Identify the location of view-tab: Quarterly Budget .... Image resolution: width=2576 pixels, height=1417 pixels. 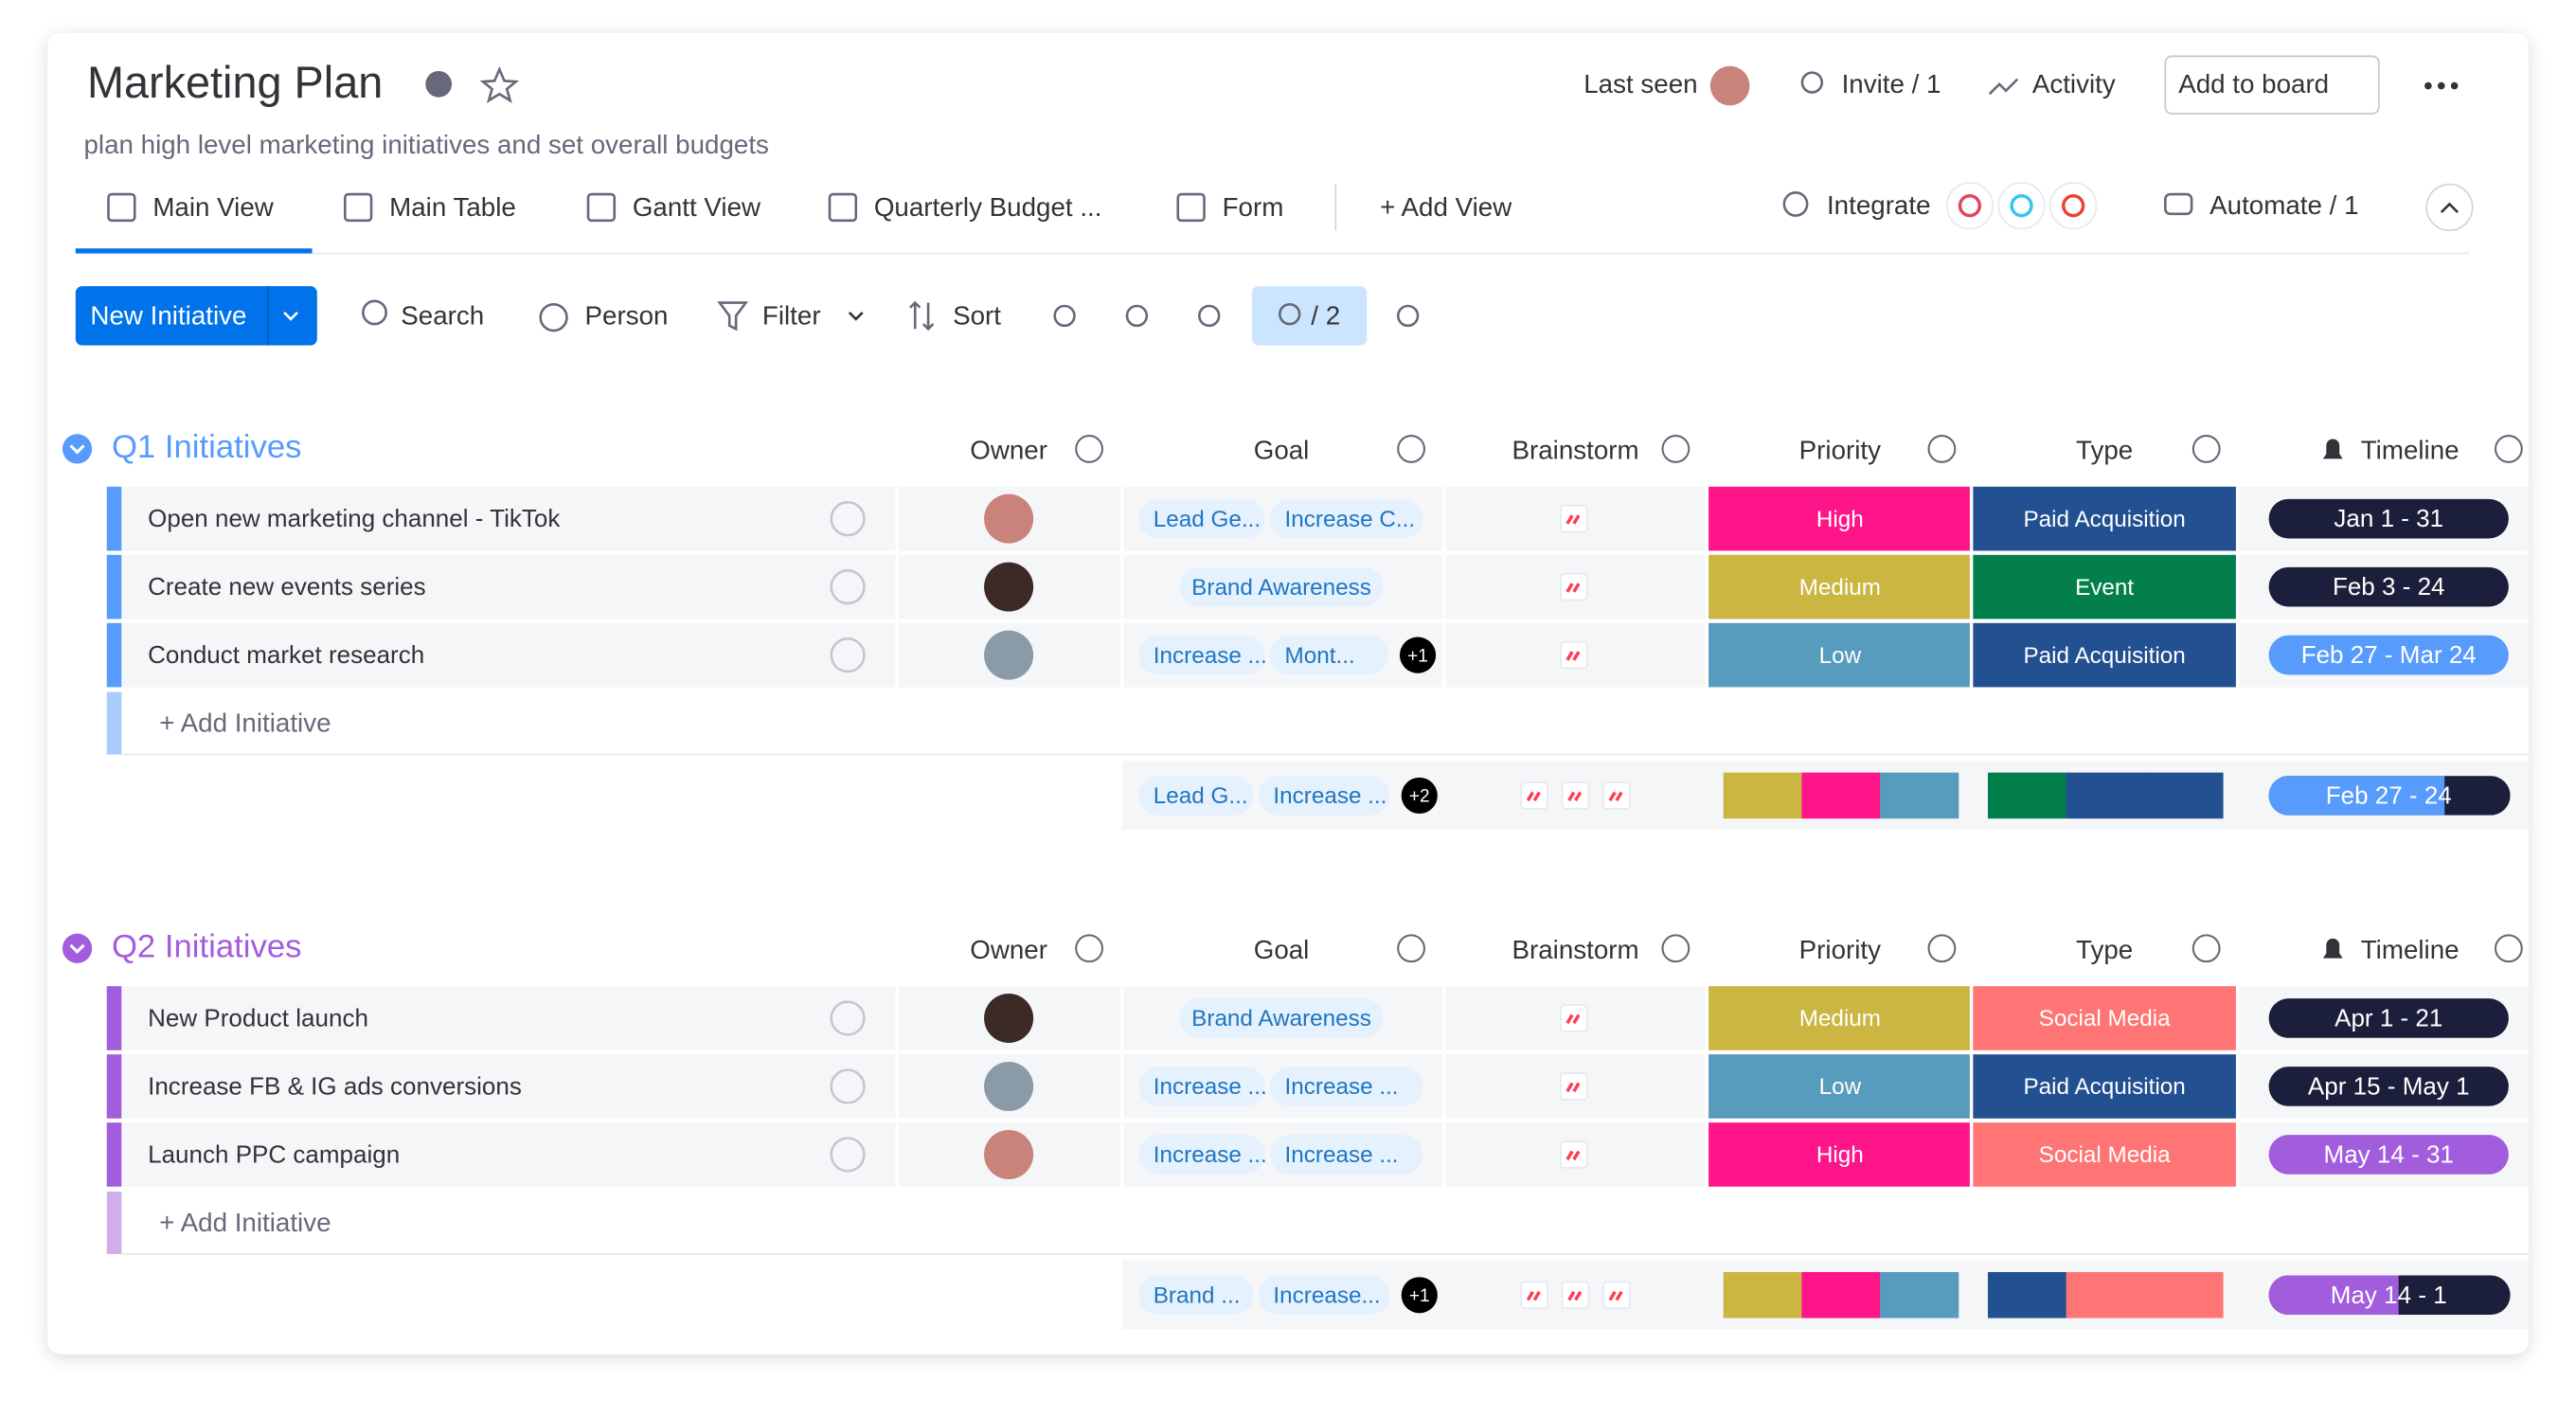
(988, 207).